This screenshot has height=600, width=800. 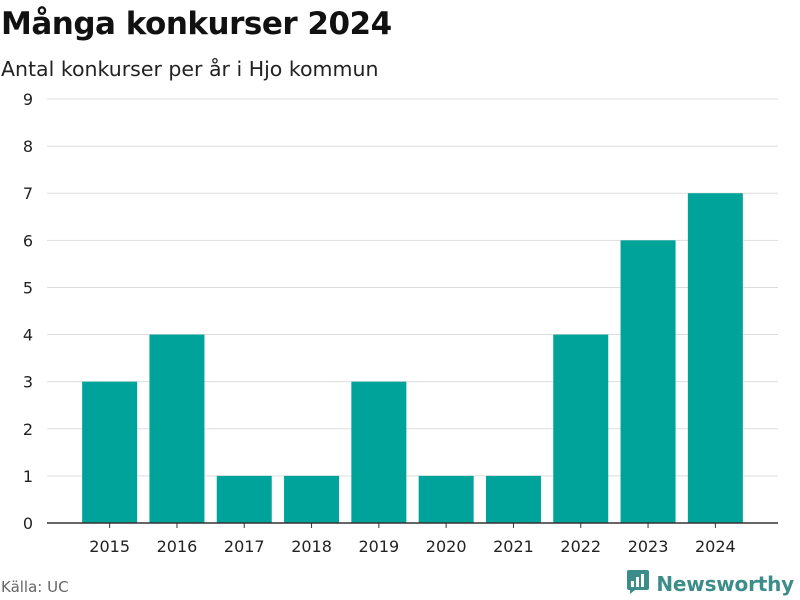 What do you see at coordinates (648, 546) in the screenshot?
I see `x-tick-label: 2023` at bounding box center [648, 546].